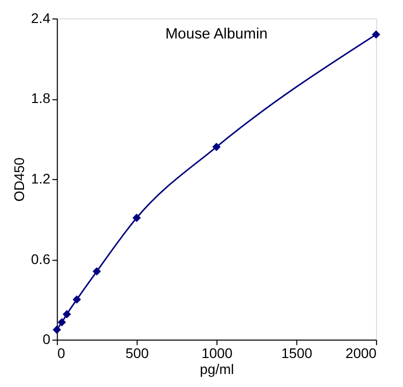  What do you see at coordinates (297, 353) in the screenshot?
I see `x-tick-label: 1500` at bounding box center [297, 353].